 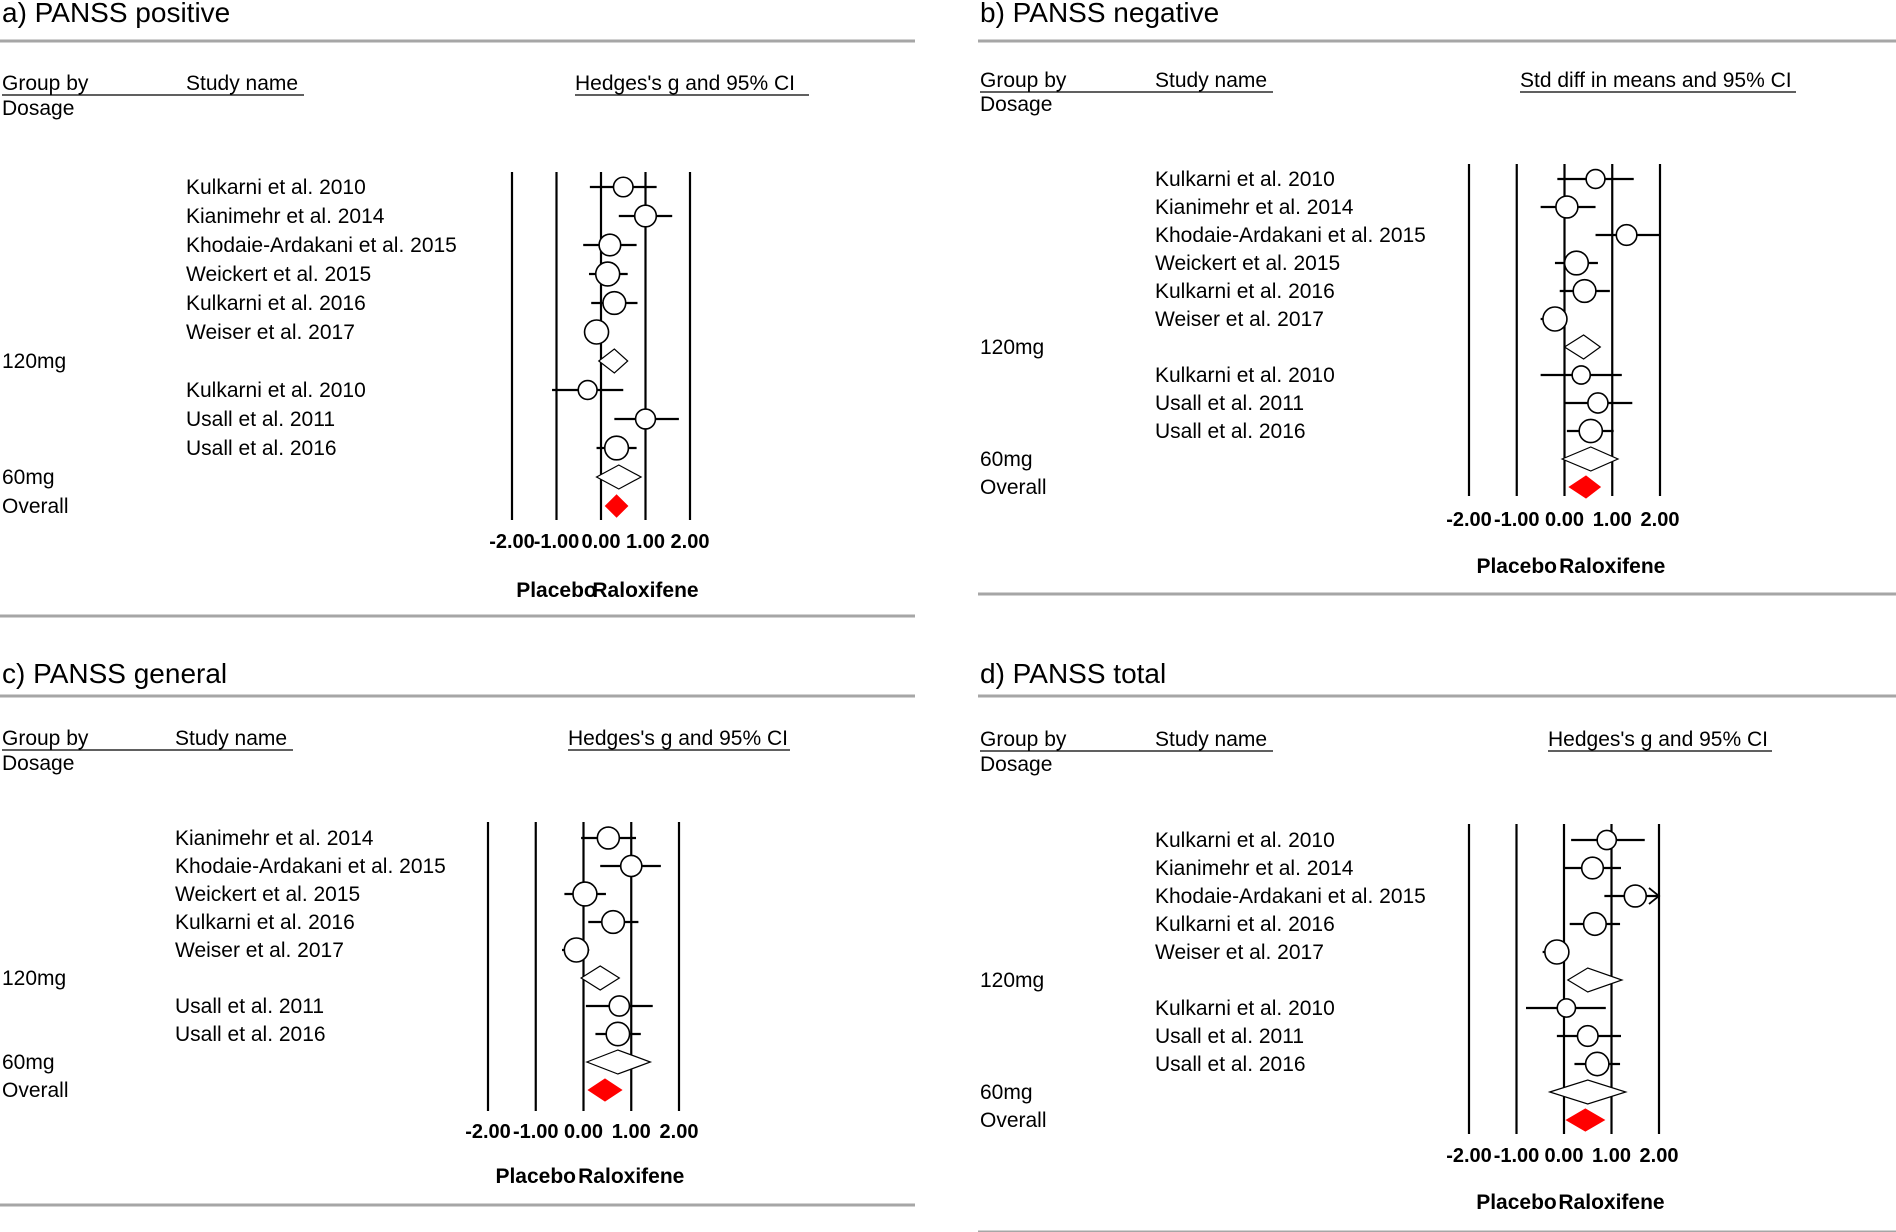 What do you see at coordinates (116, 14) in the screenshot?
I see `panel-title: a) PANSS positive` at bounding box center [116, 14].